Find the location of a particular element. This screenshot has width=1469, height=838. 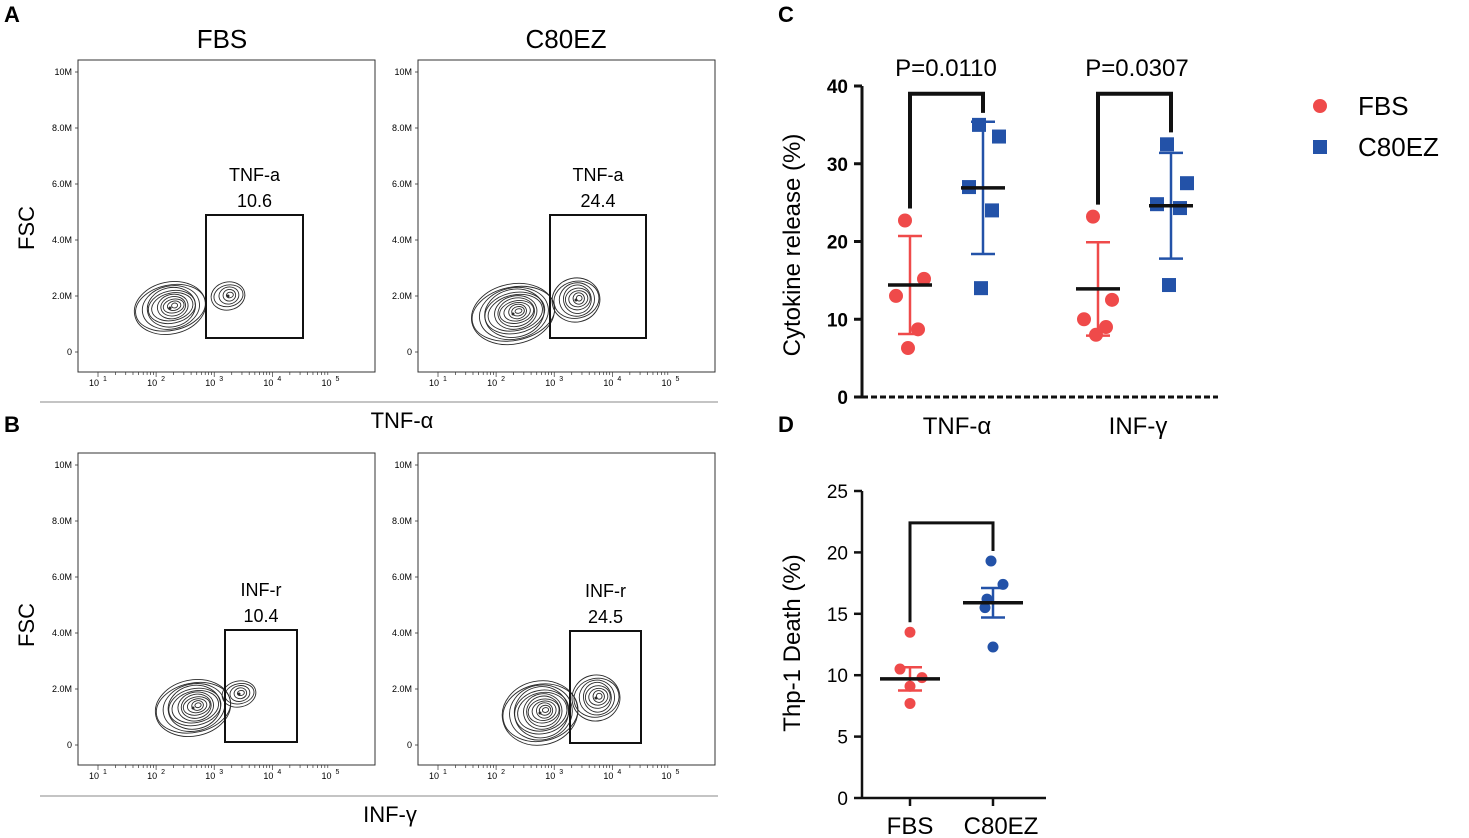

gate-value: 24.4 is located at coordinates (597, 201).